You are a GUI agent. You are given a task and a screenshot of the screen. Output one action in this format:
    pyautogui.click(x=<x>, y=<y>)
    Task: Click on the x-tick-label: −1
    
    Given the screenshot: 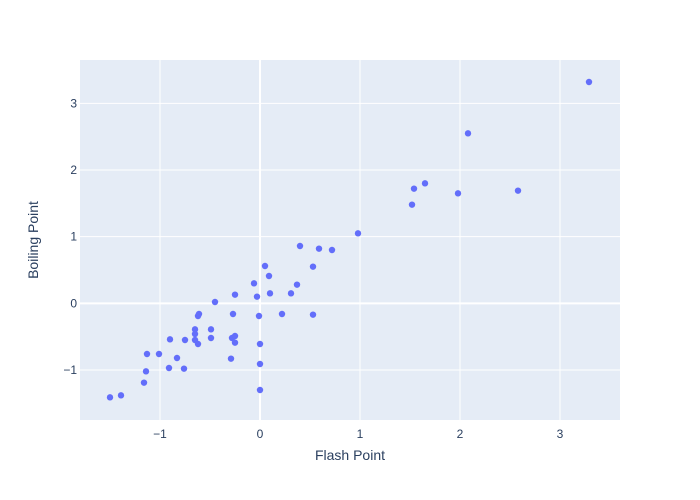 What is the action you would take?
    pyautogui.click(x=160, y=434)
    